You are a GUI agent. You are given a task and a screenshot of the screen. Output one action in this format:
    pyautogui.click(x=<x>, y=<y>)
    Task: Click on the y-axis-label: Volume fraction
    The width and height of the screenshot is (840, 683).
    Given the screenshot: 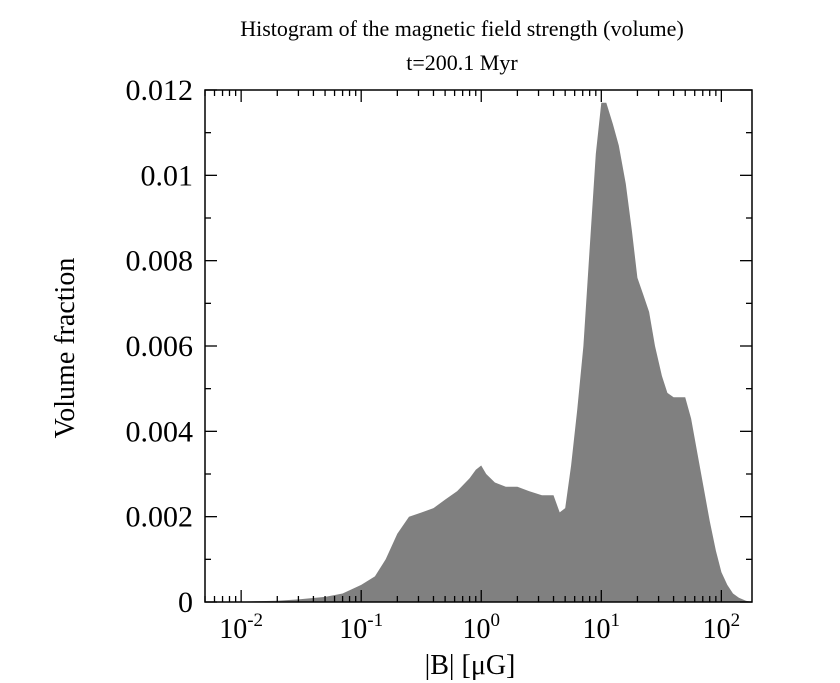 What is the action you would take?
    pyautogui.click(x=65, y=348)
    